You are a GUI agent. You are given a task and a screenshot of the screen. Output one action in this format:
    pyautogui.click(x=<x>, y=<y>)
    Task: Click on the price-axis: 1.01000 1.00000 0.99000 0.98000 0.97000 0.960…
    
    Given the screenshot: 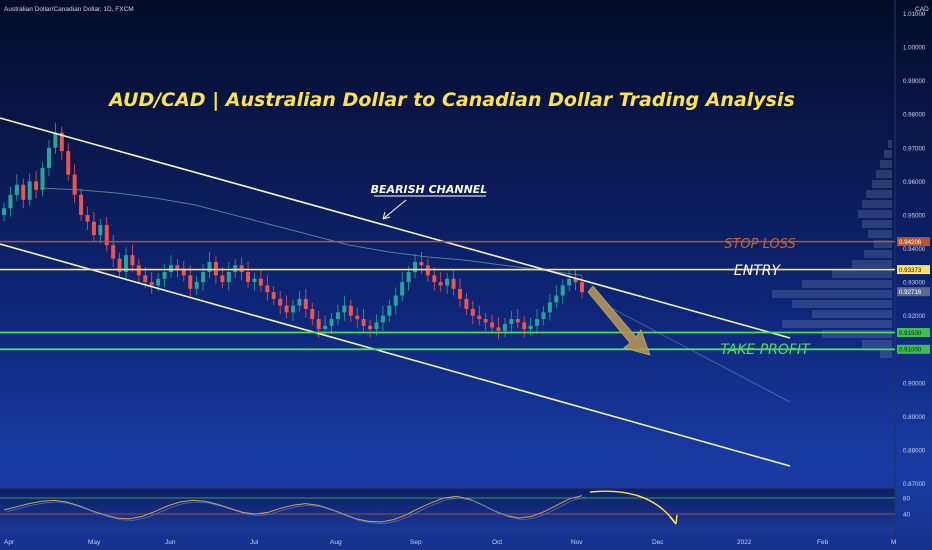 What is the action you would take?
    pyautogui.click(x=914, y=249)
    